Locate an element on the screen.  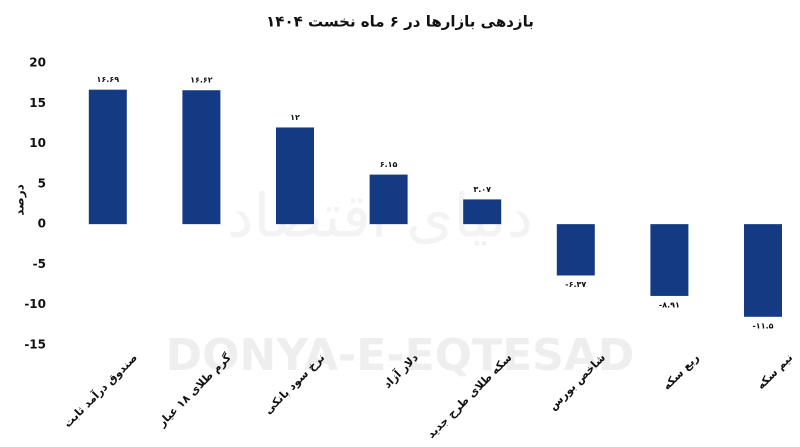
value-label: -۶.۳۷ is located at coordinates (575, 284).